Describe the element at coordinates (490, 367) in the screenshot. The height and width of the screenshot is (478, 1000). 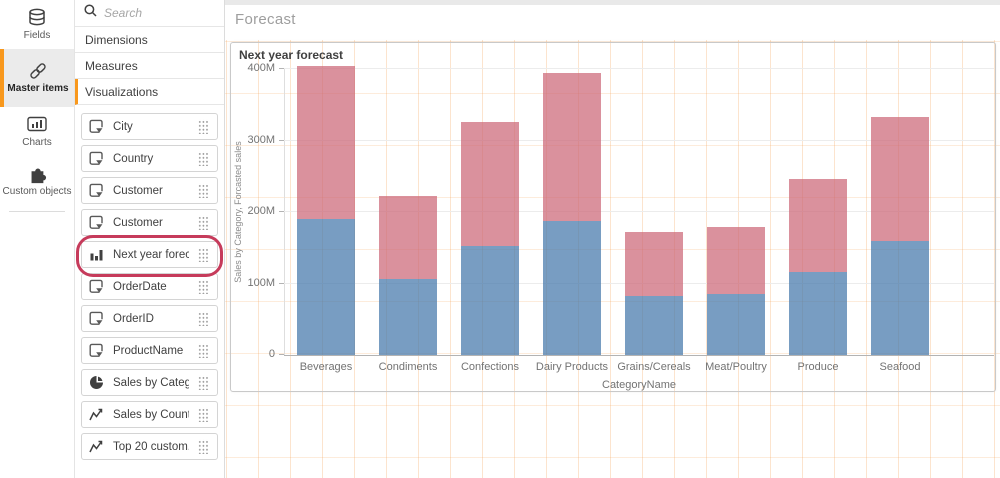
I see `x-tick-label: Confections` at that location.